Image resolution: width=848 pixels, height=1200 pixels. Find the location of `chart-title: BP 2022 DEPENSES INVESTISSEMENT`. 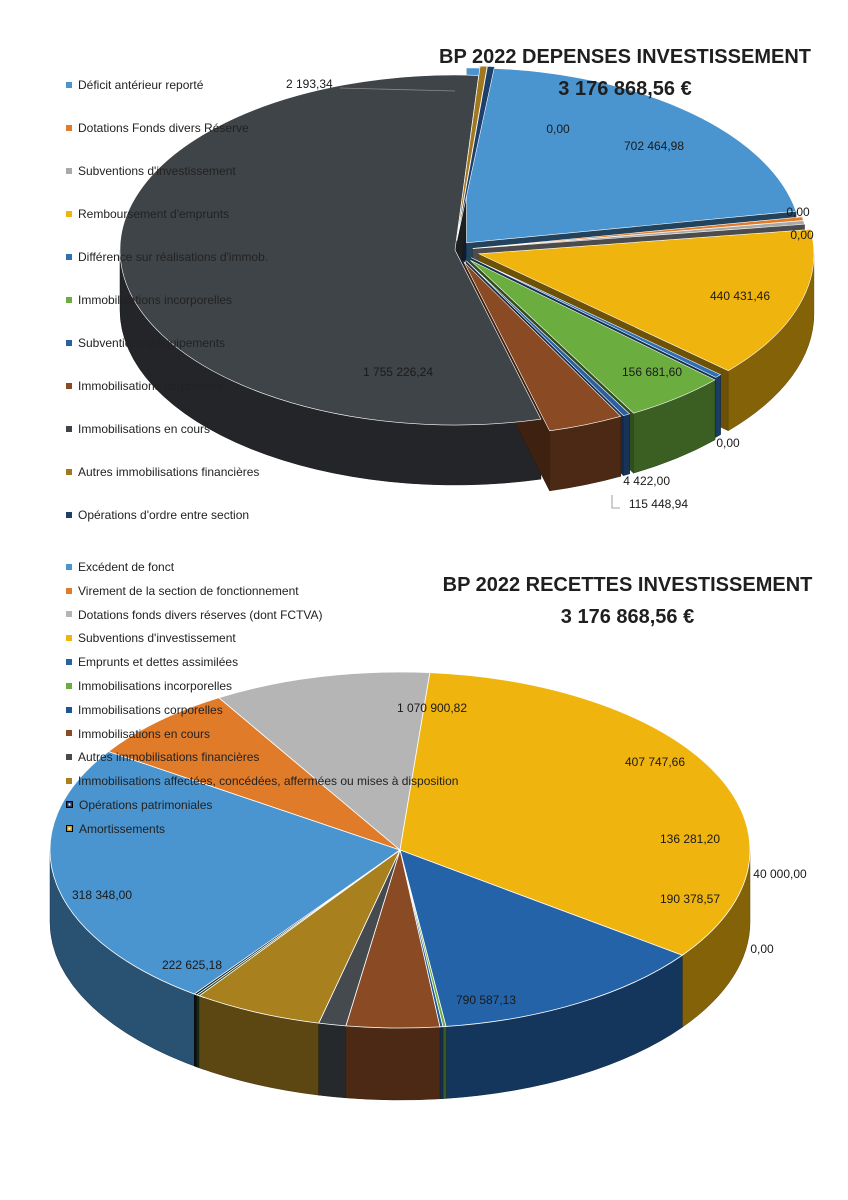

chart-title: BP 2022 DEPENSES INVESTISSEMENT is located at coordinates (625, 57).